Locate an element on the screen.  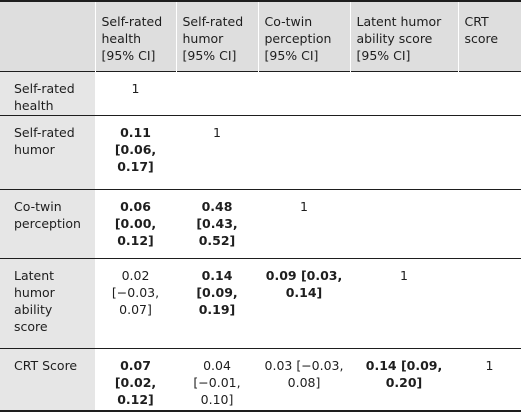
row-label: Self-rated health is located at coordinates (47, 92).